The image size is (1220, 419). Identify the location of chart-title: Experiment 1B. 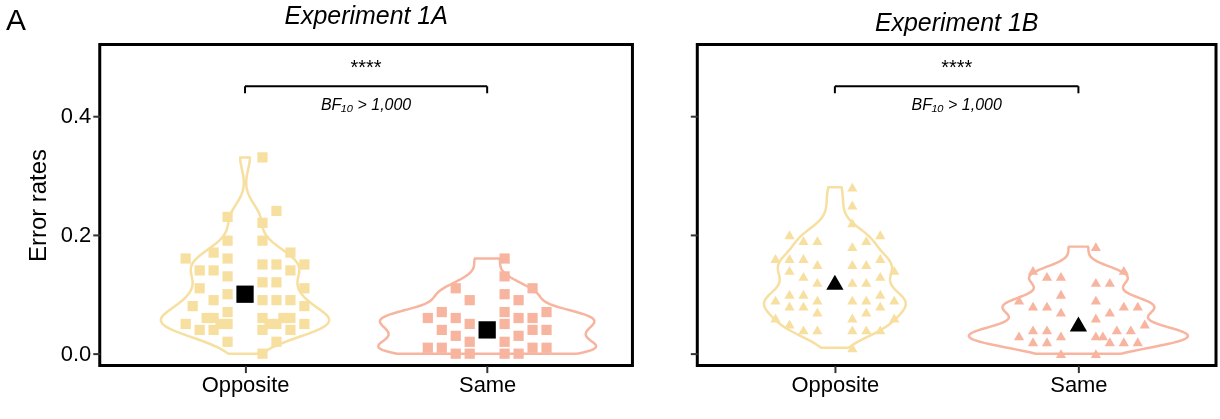
(956, 22).